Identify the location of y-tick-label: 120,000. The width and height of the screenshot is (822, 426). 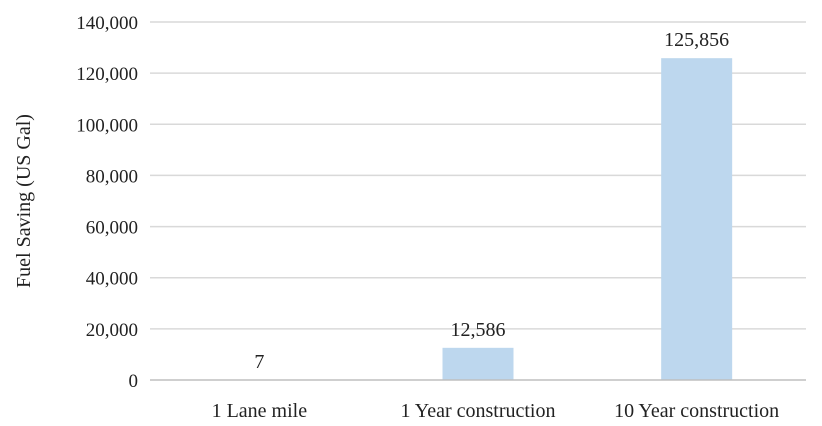
(107, 74).